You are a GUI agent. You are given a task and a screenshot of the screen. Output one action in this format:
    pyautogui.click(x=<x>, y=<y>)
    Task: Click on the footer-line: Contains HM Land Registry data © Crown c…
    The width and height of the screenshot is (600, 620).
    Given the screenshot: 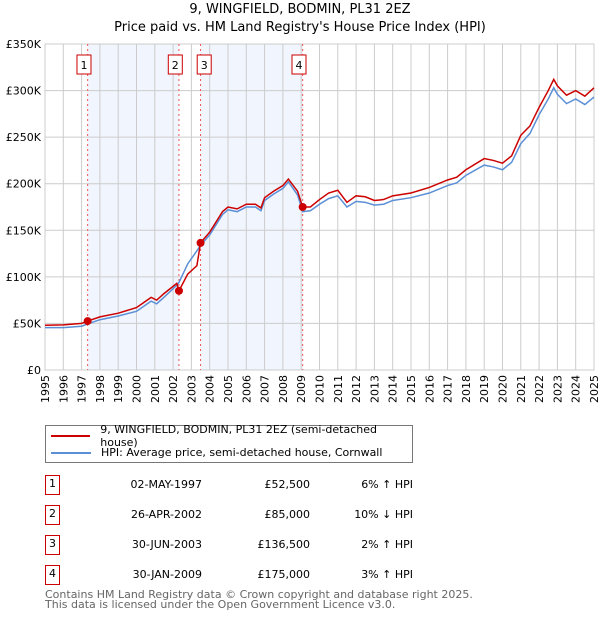 What is the action you would take?
    pyautogui.click(x=259, y=594)
    